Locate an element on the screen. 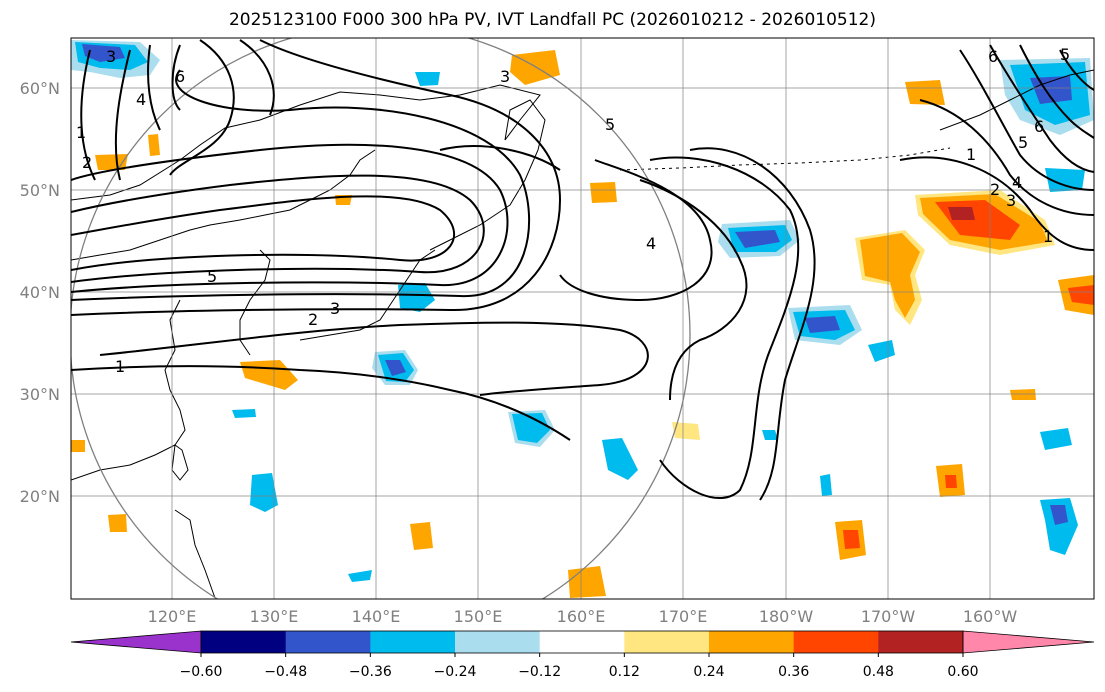 This screenshot has height=692, width=1105. lat-labels: 60°N 50°N 40°N 30°N 20°N is located at coordinates (40, 292).